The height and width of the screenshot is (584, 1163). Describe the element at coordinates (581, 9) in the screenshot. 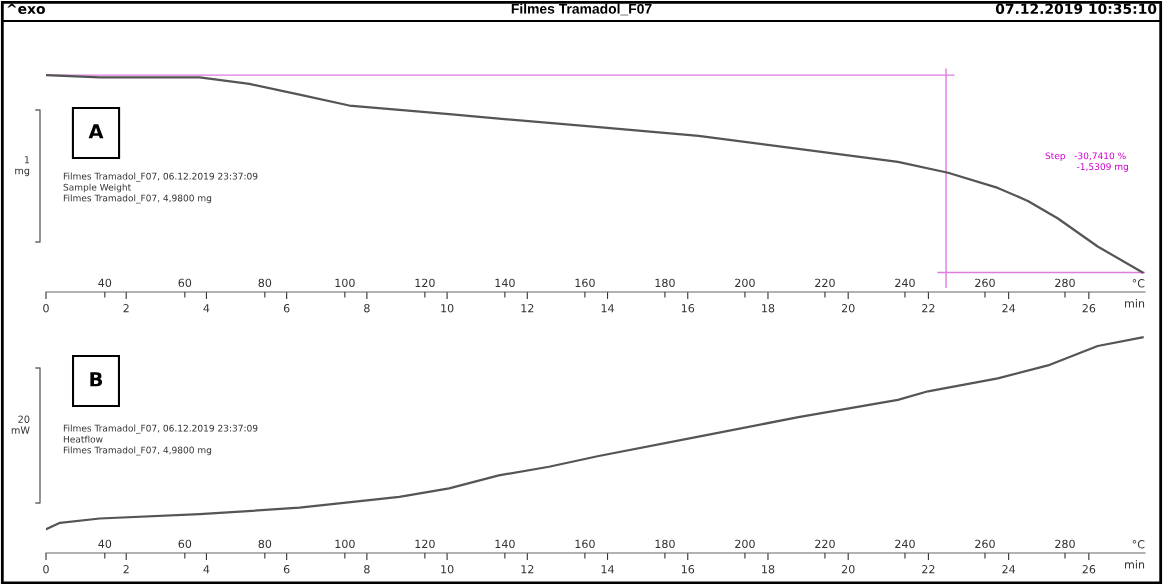

I see `chart-title: Filmes Tramadol_F07` at that location.